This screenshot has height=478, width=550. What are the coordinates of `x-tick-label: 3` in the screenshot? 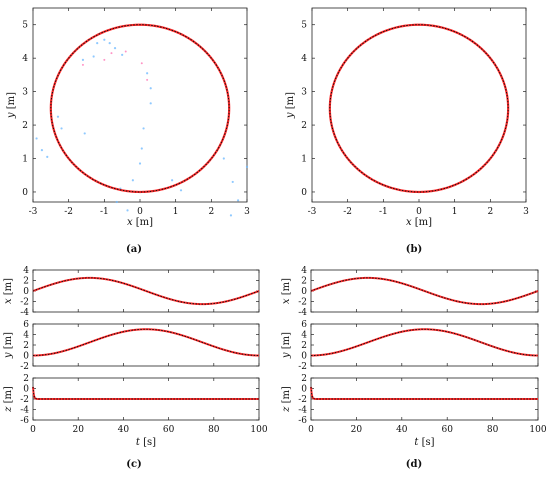 It's located at (526, 212).